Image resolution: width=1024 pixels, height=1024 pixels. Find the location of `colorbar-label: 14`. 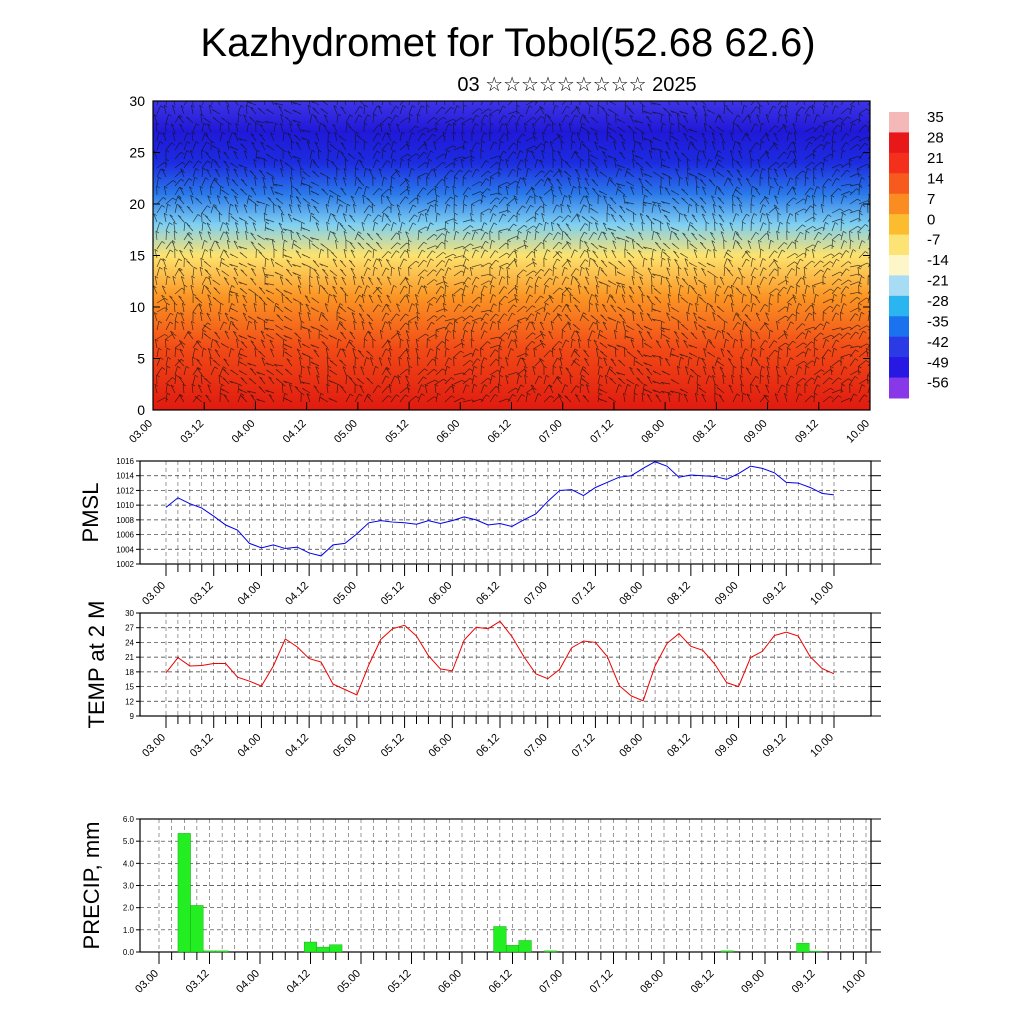

colorbar-label: 14 is located at coordinates (935, 178).